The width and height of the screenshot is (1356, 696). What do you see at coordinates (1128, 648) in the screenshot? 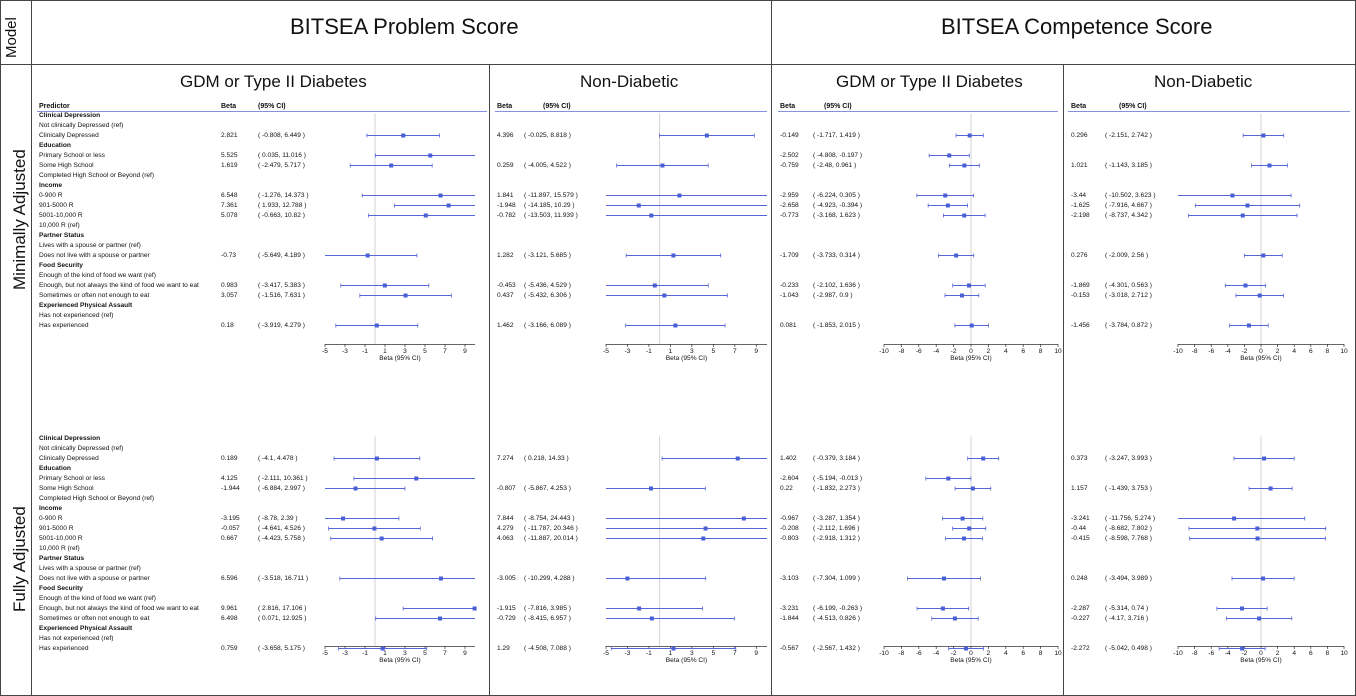
I see `ci-value: ( -5.042, 0.498 )` at bounding box center [1128, 648].